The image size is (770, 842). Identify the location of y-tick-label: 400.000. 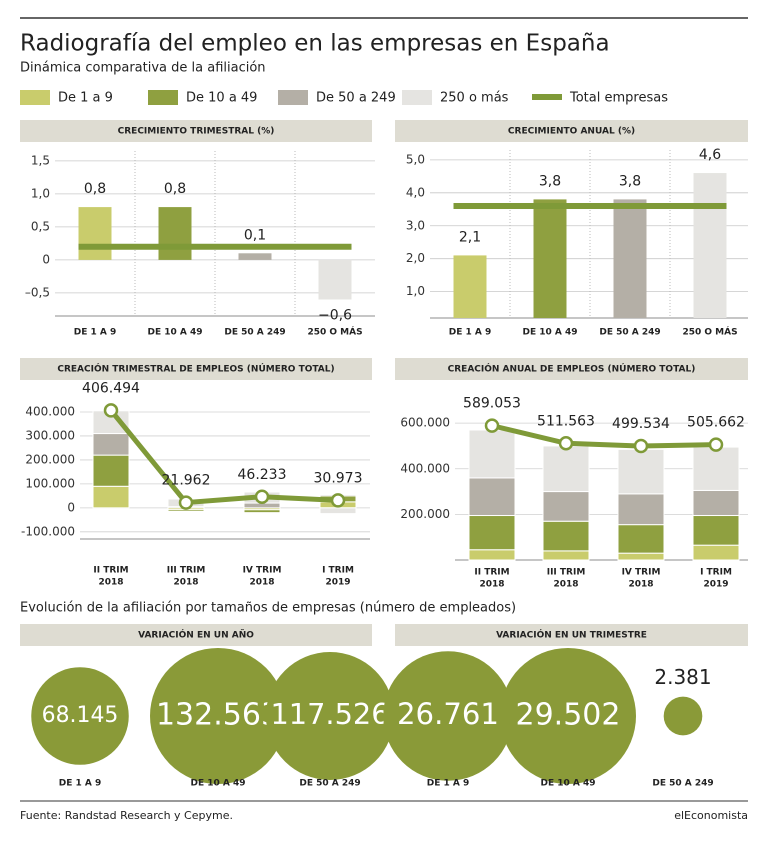
(50, 411).